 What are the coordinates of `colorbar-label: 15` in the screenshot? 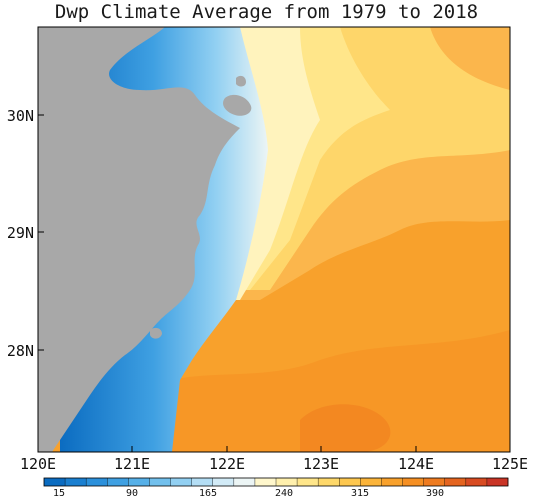 It's located at (59, 493).